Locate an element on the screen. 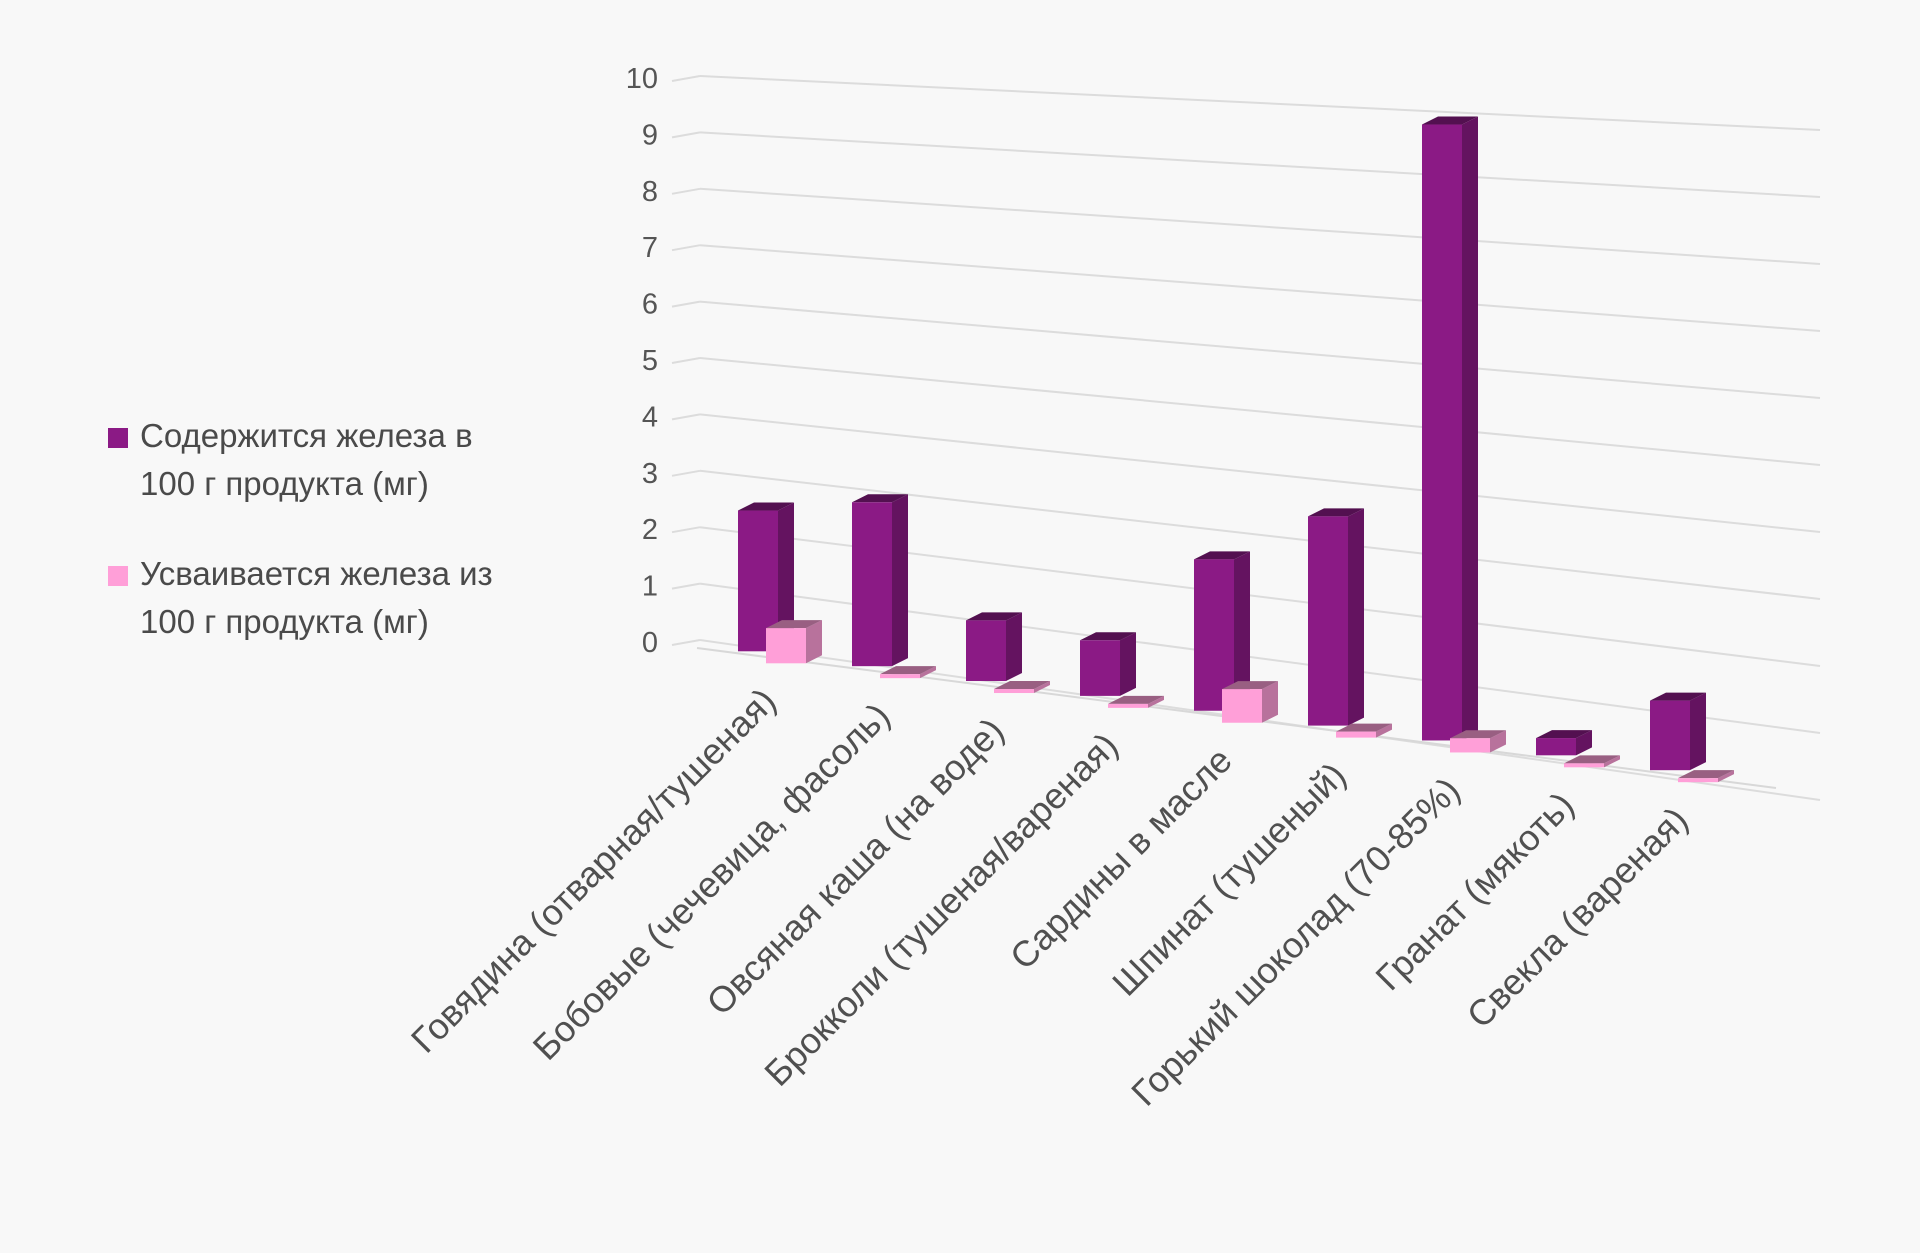 This screenshot has height=1253, width=1920. y-tick-label: 9 is located at coordinates (650, 135).